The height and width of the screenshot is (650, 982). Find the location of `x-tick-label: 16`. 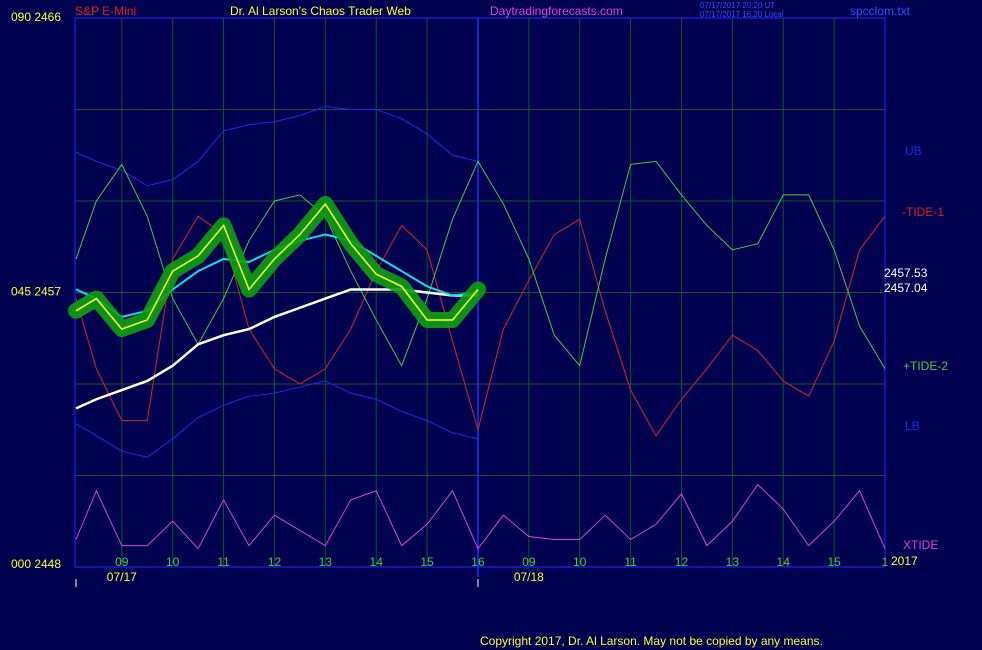

x-tick-label: 16 is located at coordinates (478, 562).